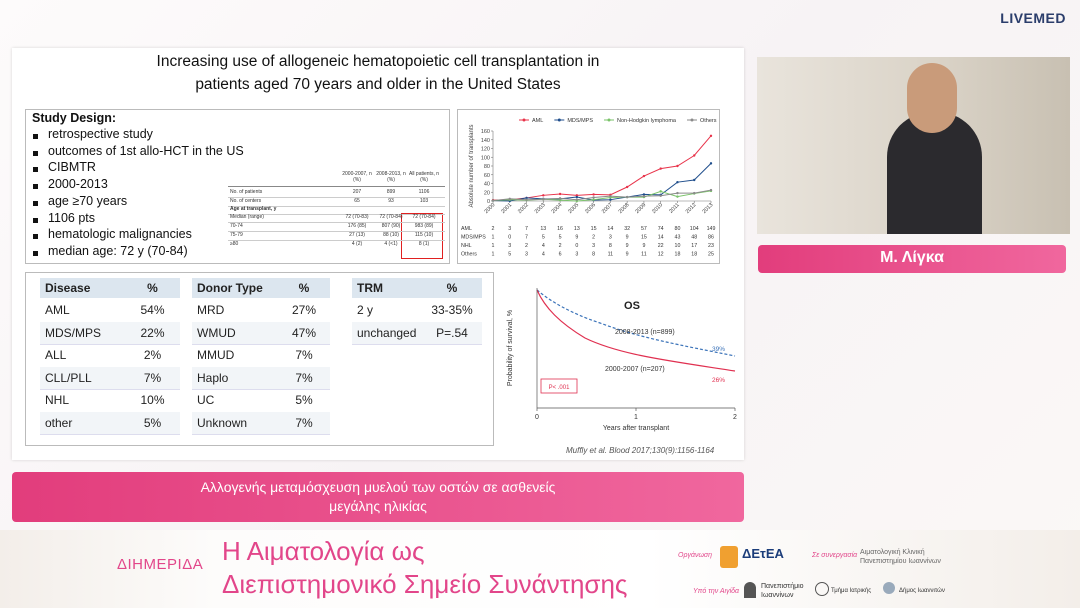 This screenshot has height=608, width=1080. Describe the element at coordinates (424, 226) in the screenshot. I see `summary-table-cell: 983 (89)` at that location.